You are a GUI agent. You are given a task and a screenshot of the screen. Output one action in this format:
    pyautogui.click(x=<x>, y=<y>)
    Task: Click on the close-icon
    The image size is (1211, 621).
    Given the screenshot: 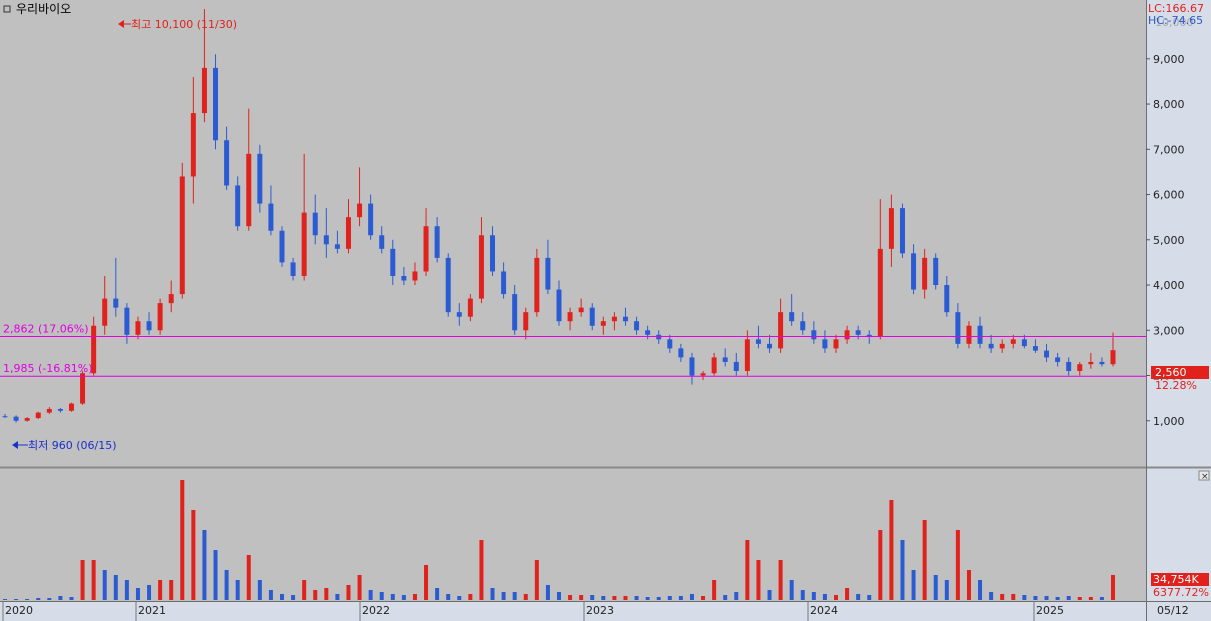 What is the action you would take?
    pyautogui.click(x=1204, y=475)
    